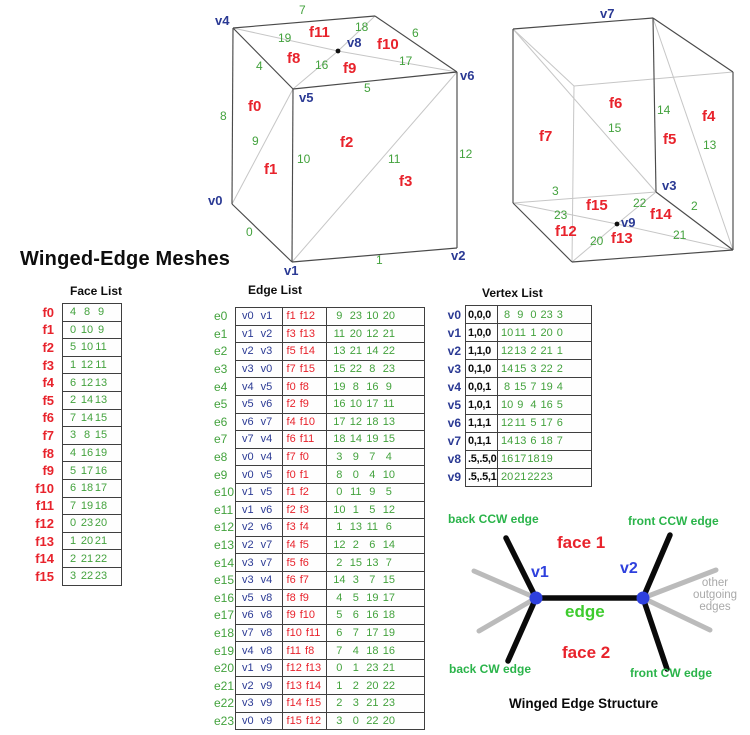  I want to click on edge-face: f8, so click(304, 386).